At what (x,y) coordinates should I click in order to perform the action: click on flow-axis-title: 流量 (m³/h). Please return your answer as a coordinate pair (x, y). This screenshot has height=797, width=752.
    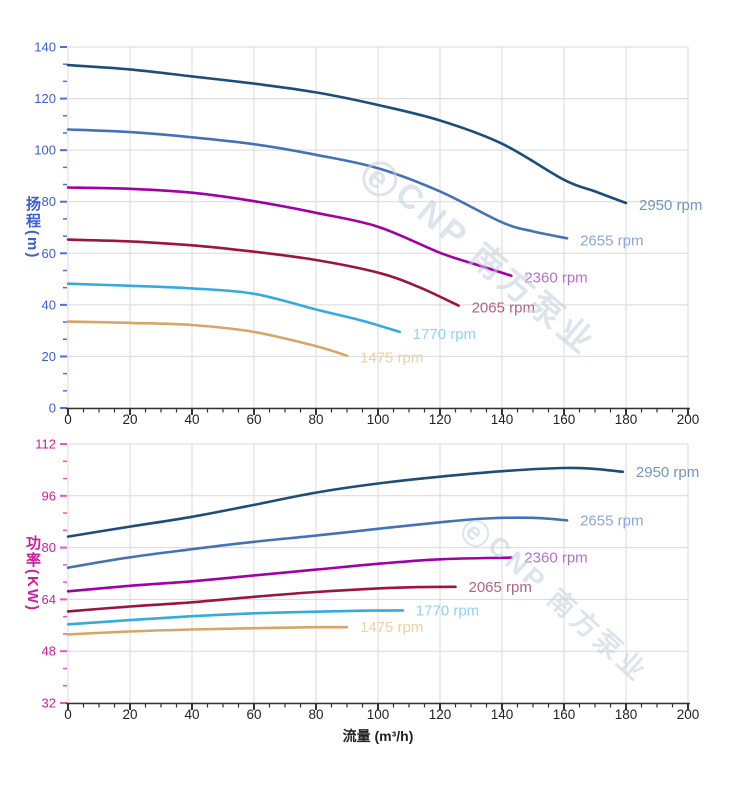
    Looking at the image, I should click on (378, 736).